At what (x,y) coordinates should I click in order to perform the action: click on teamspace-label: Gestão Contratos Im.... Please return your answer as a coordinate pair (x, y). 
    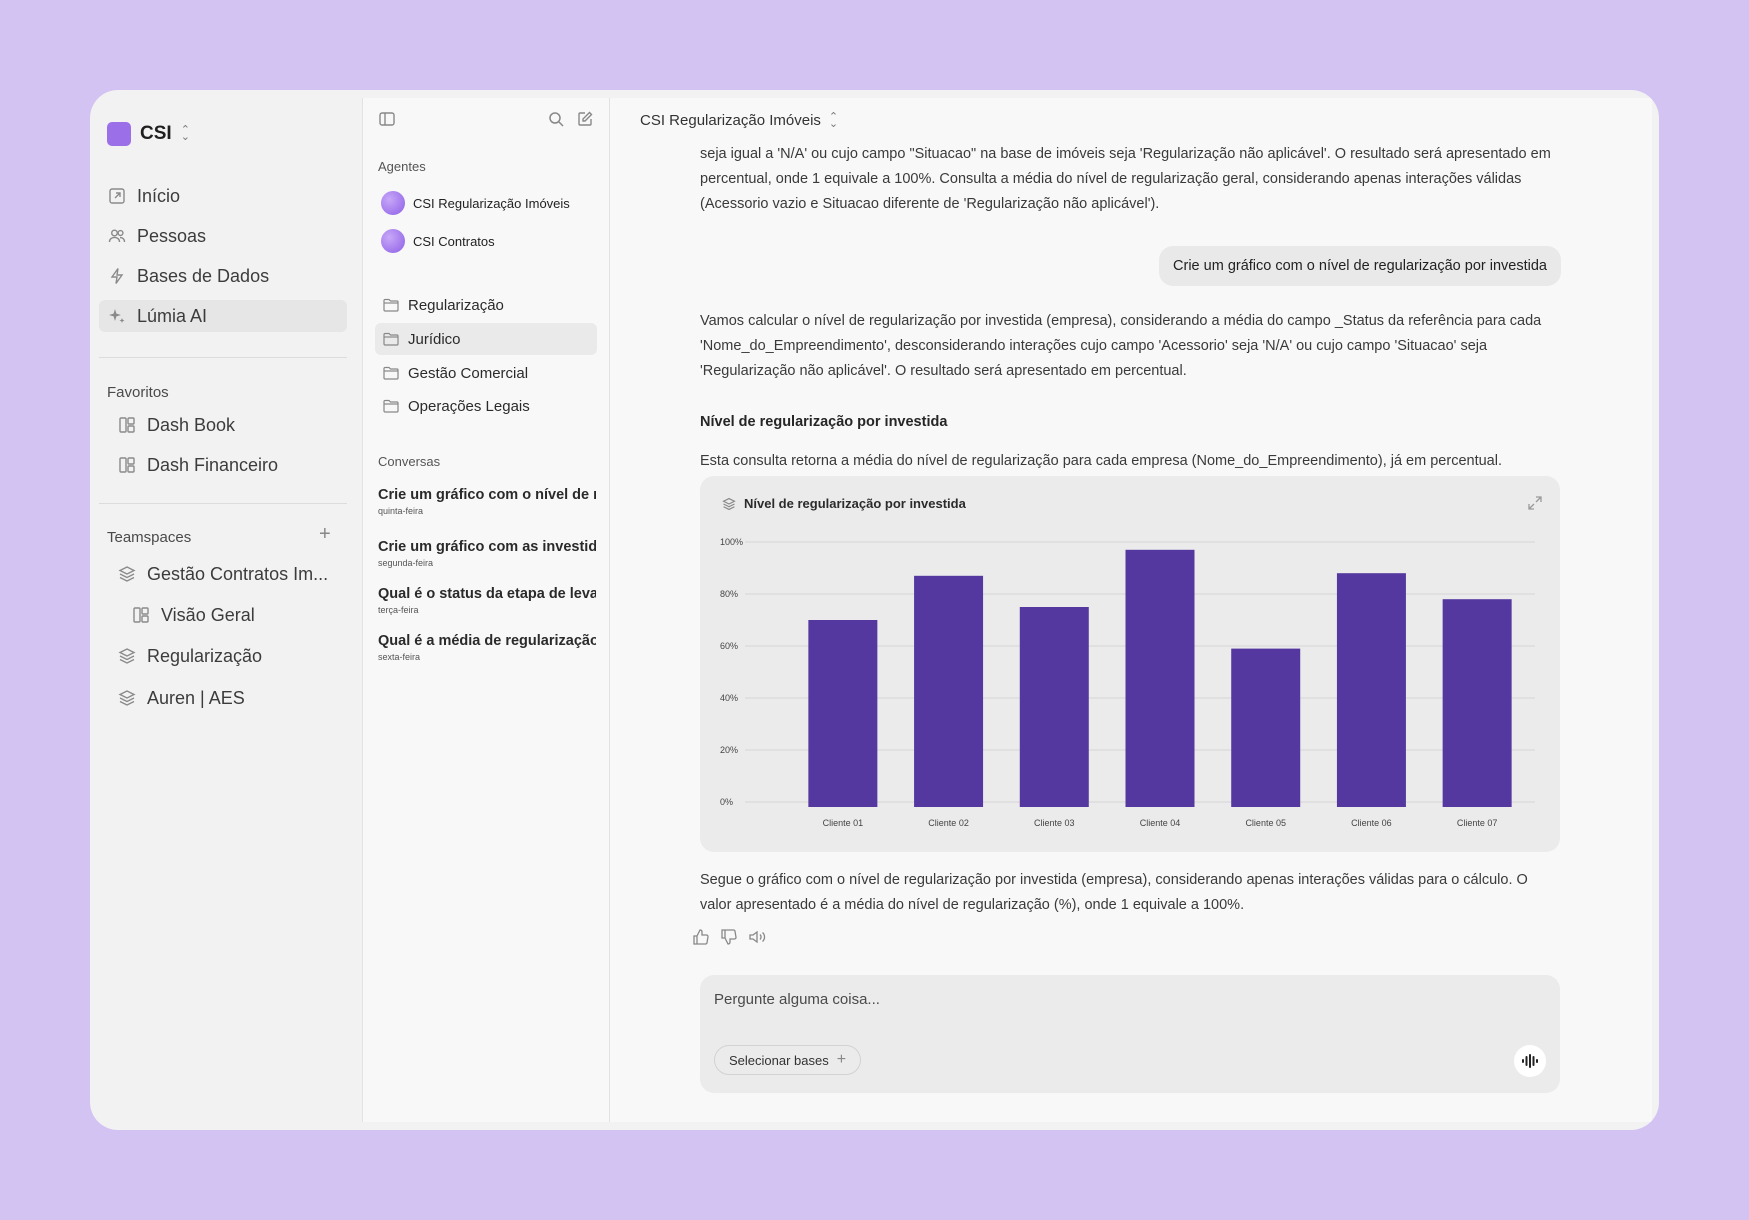
    Looking at the image, I should click on (238, 573).